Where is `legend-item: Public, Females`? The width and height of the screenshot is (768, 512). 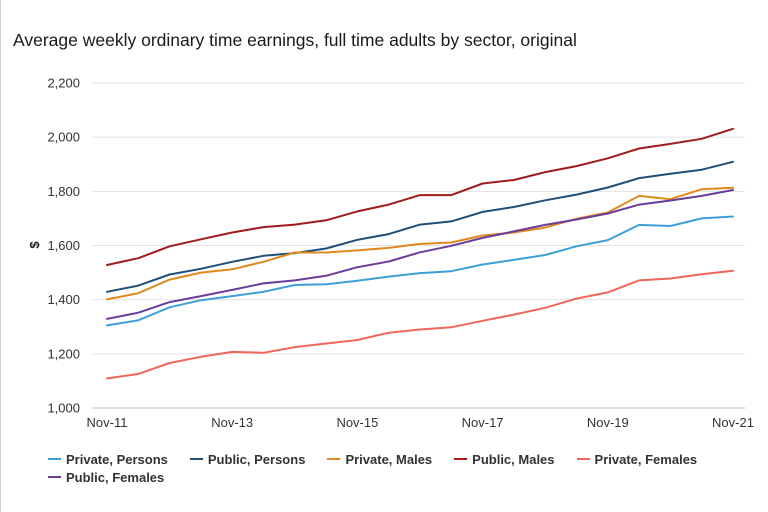 legend-item: Public, Females is located at coordinates (106, 477).